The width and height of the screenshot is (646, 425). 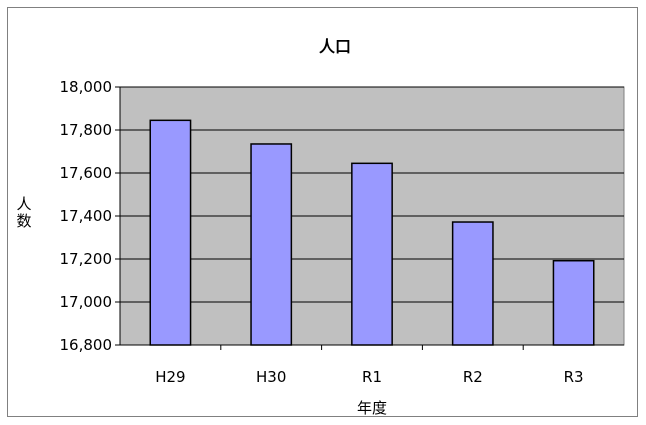 What do you see at coordinates (170, 232) in the screenshot?
I see `bar-h29` at bounding box center [170, 232].